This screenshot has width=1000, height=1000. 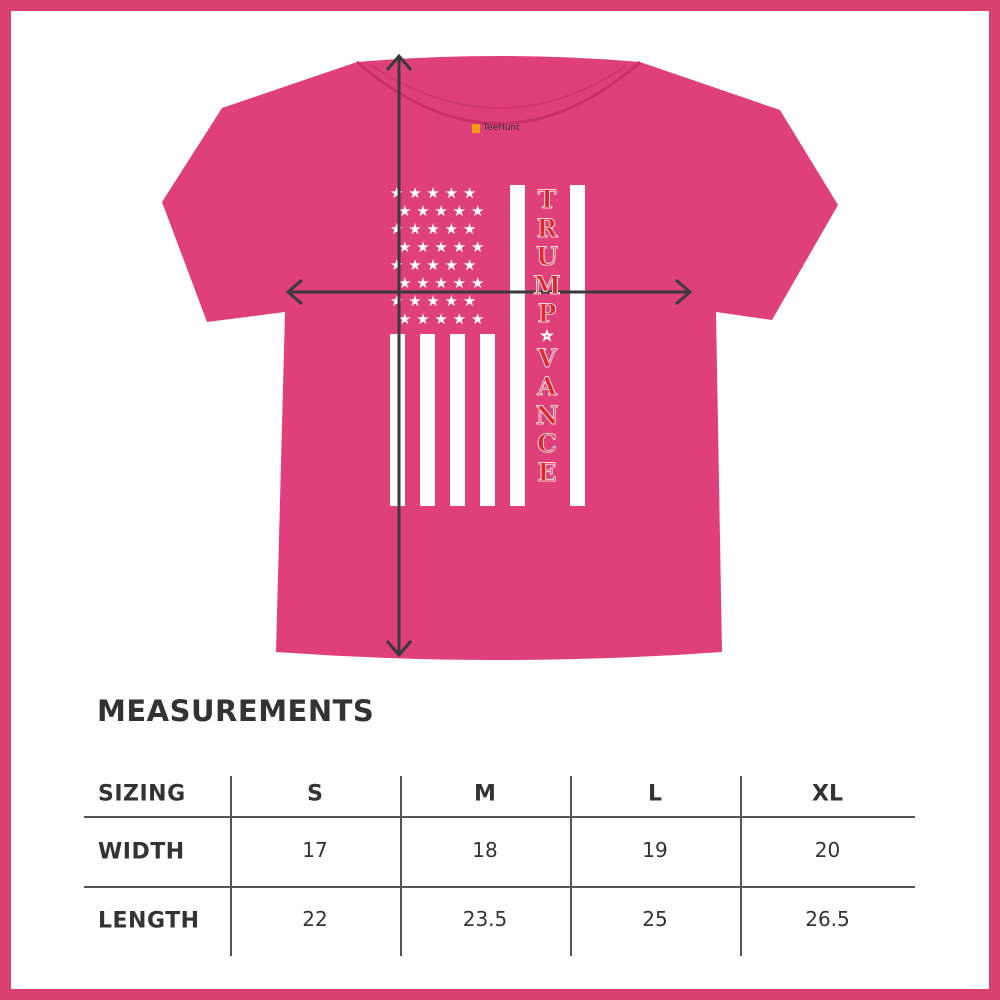 I want to click on print-letter: V, so click(x=547, y=358).